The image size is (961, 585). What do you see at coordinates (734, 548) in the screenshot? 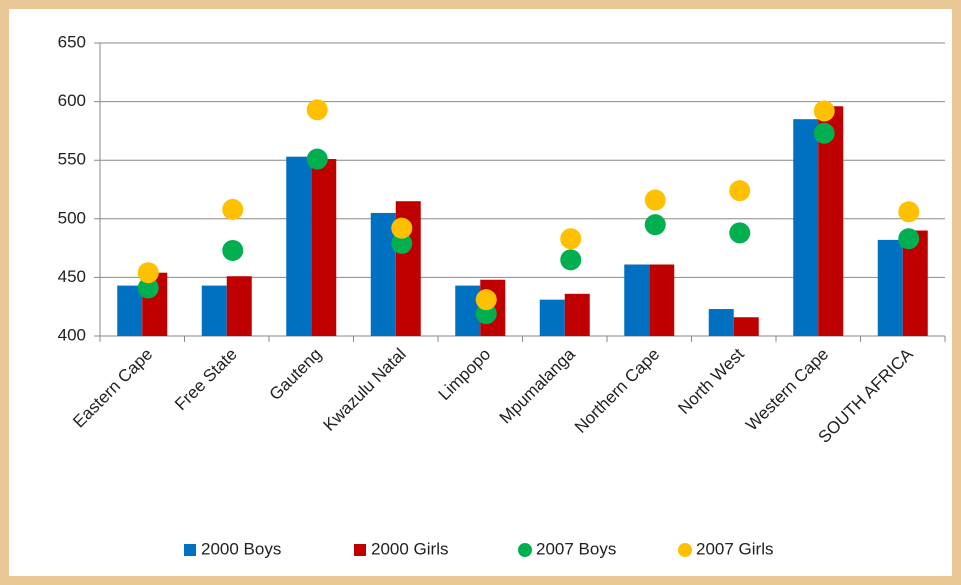
I see `legend-label: 2007 Girls` at bounding box center [734, 548].